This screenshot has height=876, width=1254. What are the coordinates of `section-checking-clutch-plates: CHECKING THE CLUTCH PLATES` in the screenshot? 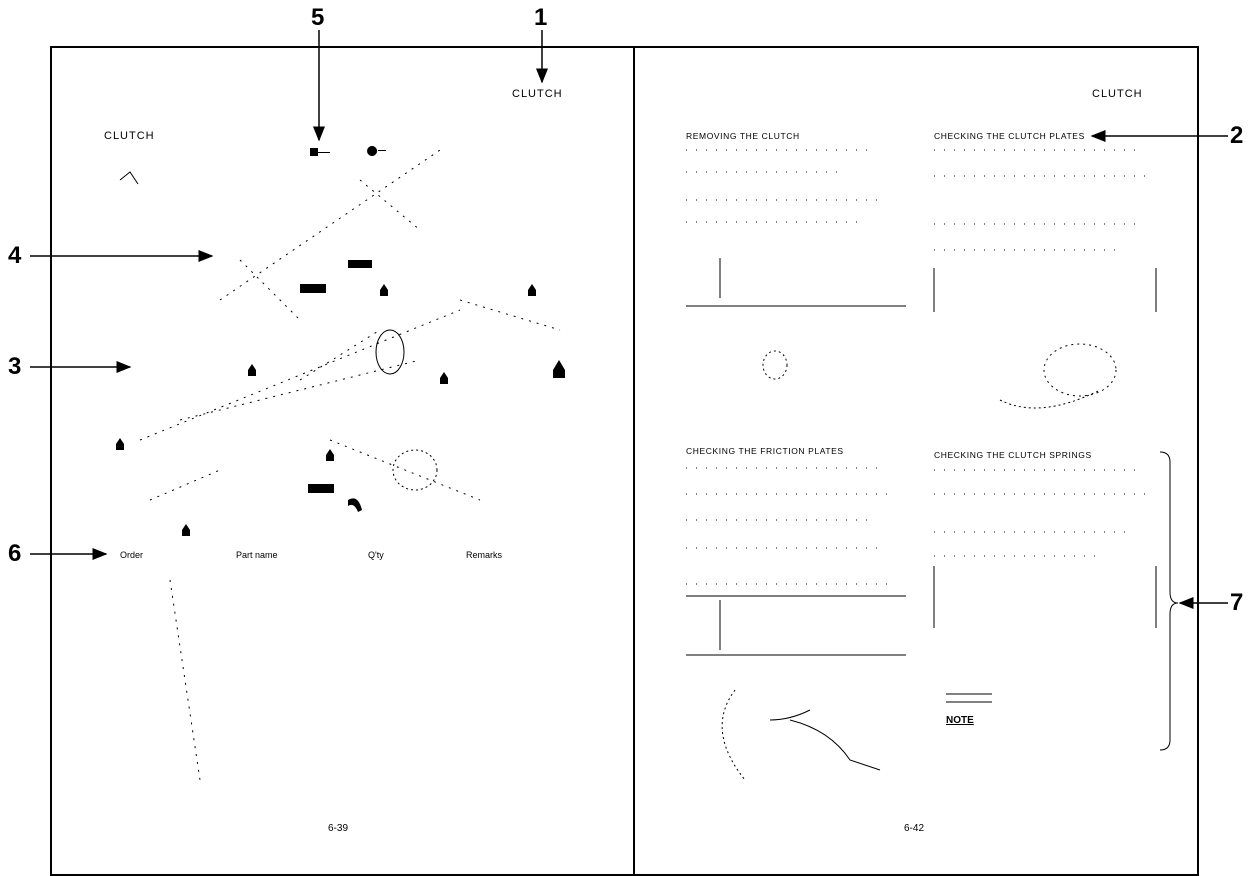 It's located at (1009, 136).